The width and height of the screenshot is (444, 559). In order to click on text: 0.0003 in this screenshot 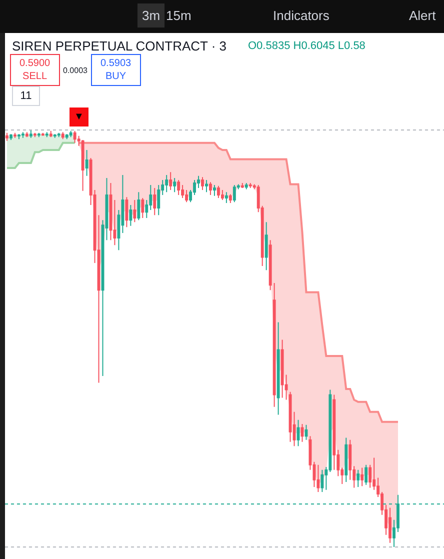, I will do `click(75, 70)`.